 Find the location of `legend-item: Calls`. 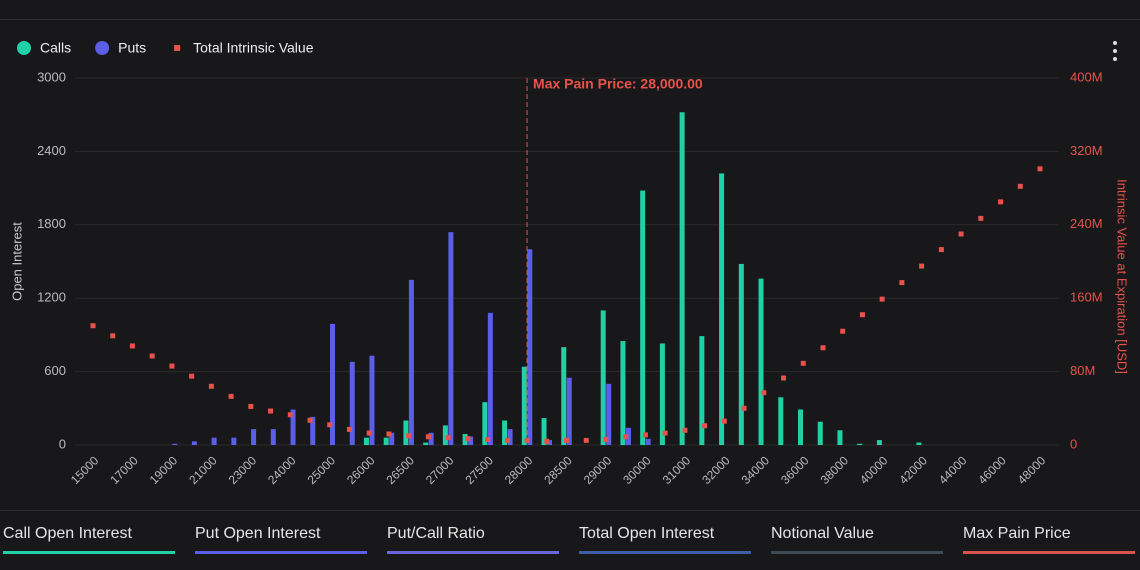

legend-item: Calls is located at coordinates (44, 48).